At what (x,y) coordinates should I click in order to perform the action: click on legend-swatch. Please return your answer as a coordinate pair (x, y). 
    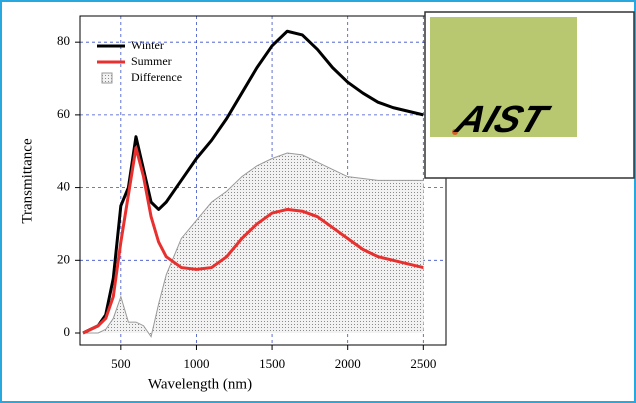
    Looking at the image, I should click on (107, 78).